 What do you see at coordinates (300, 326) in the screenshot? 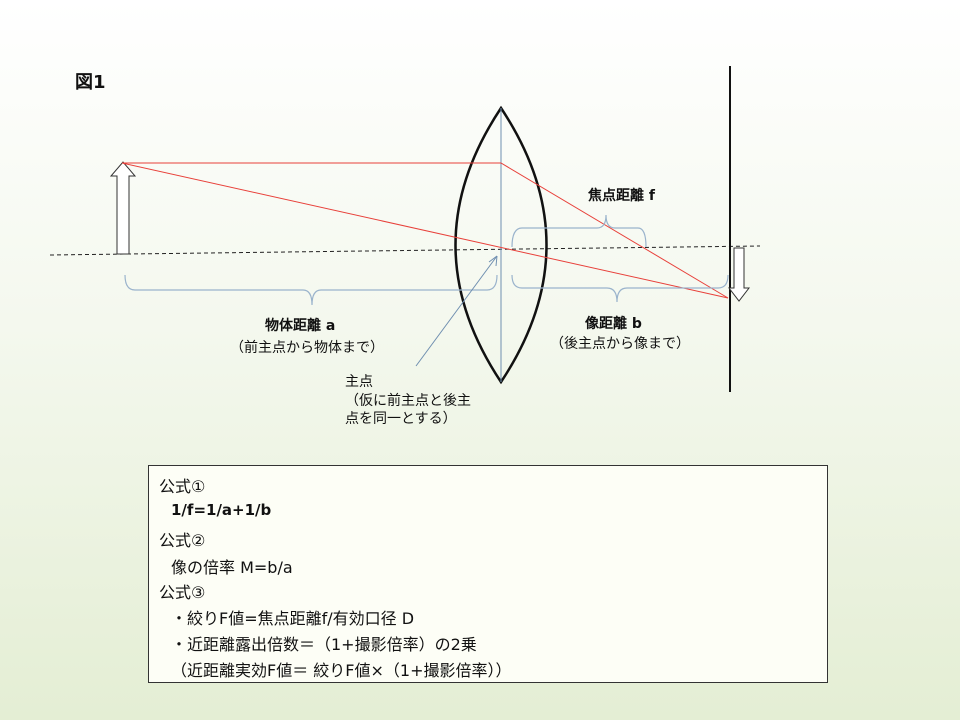
I see `object-distance-label: 物体距離 a` at bounding box center [300, 326].